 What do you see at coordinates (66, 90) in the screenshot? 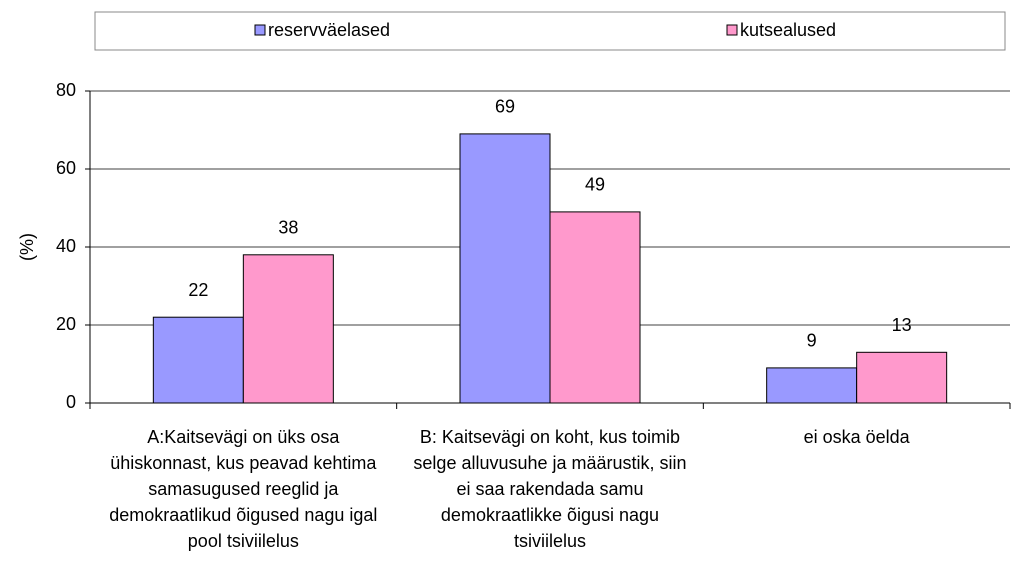
I see `y-tick-label: 80` at bounding box center [66, 90].